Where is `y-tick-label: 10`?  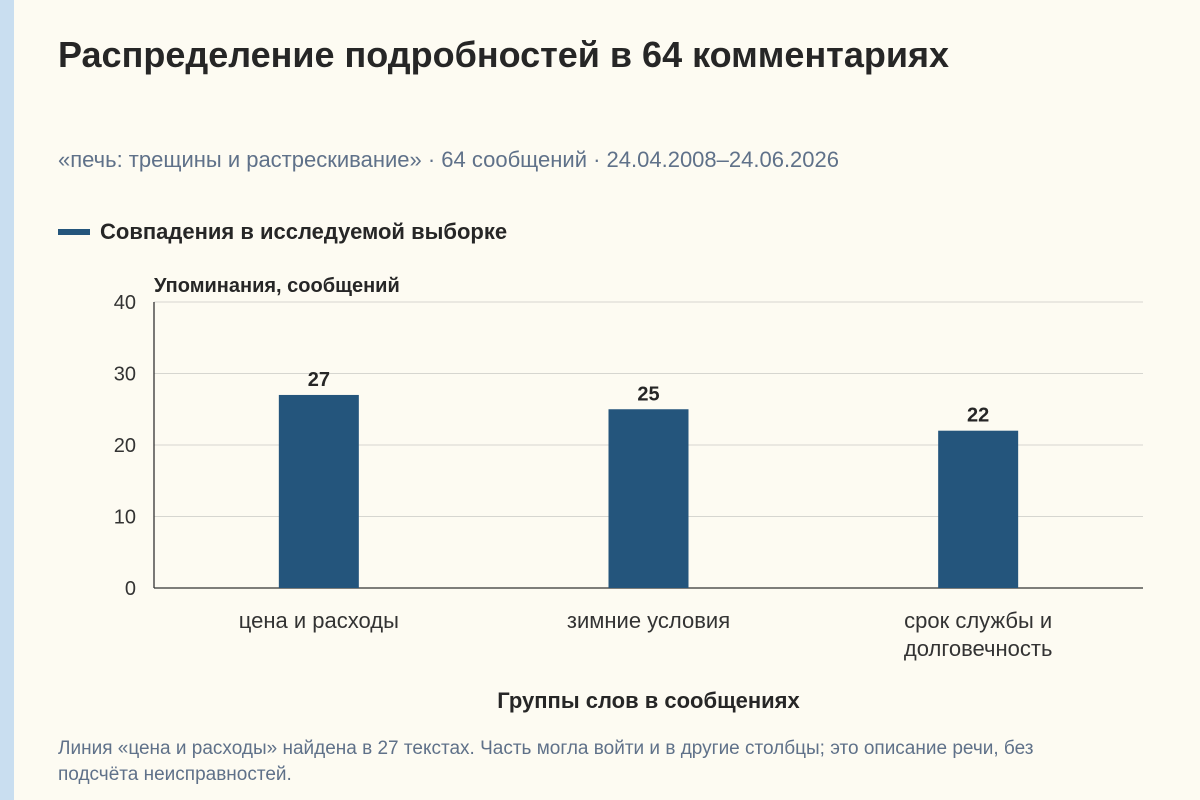
y-tick-label: 10 is located at coordinates (125, 518).